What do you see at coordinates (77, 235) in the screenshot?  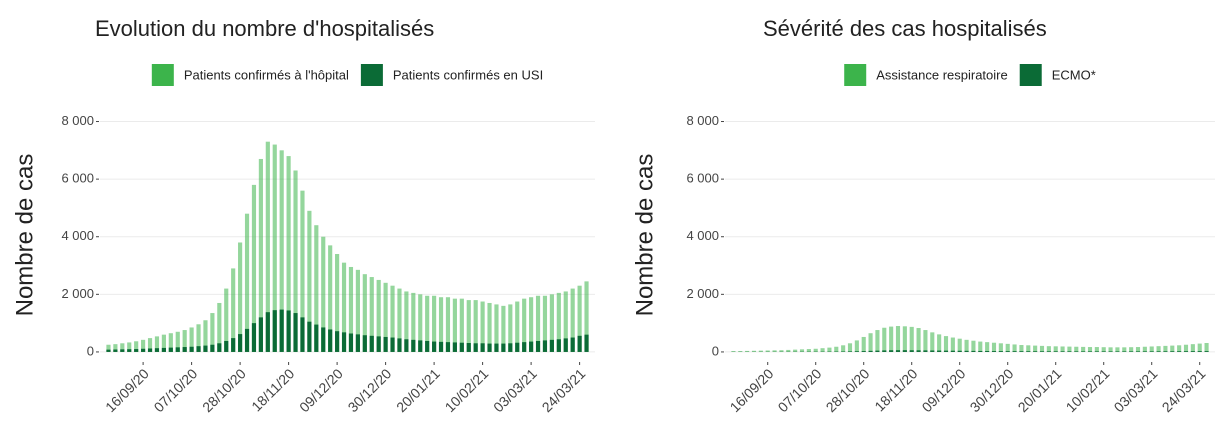 I see `y-tick-label: 4 000` at bounding box center [77, 235].